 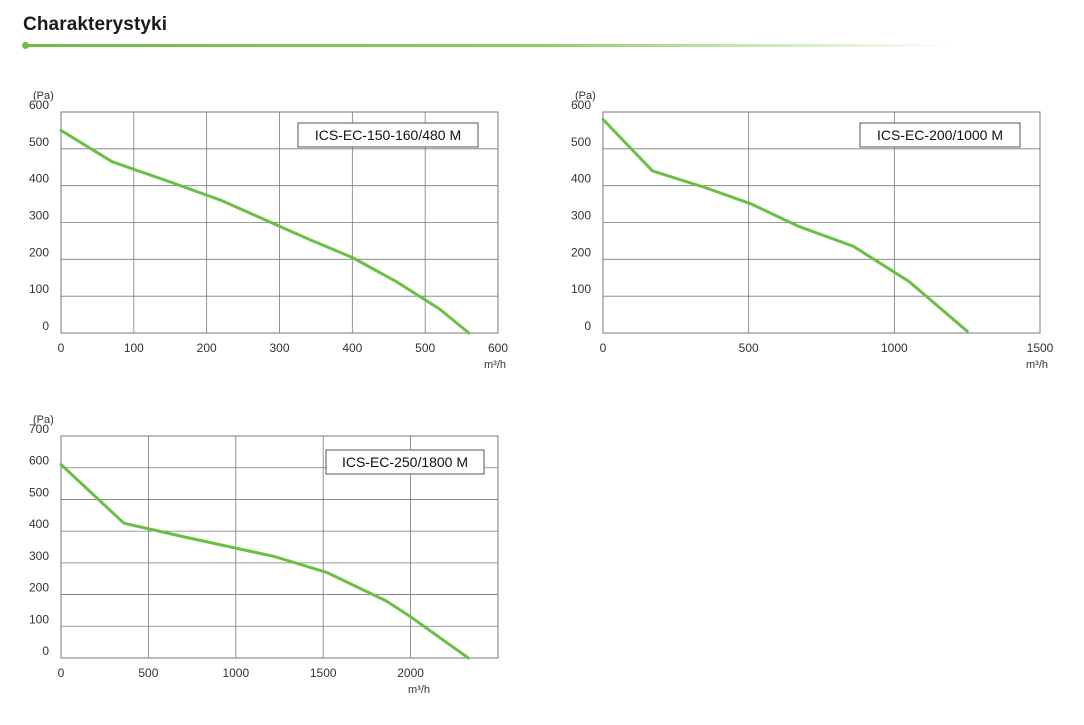 I want to click on plot-frame, so click(x=279, y=547).